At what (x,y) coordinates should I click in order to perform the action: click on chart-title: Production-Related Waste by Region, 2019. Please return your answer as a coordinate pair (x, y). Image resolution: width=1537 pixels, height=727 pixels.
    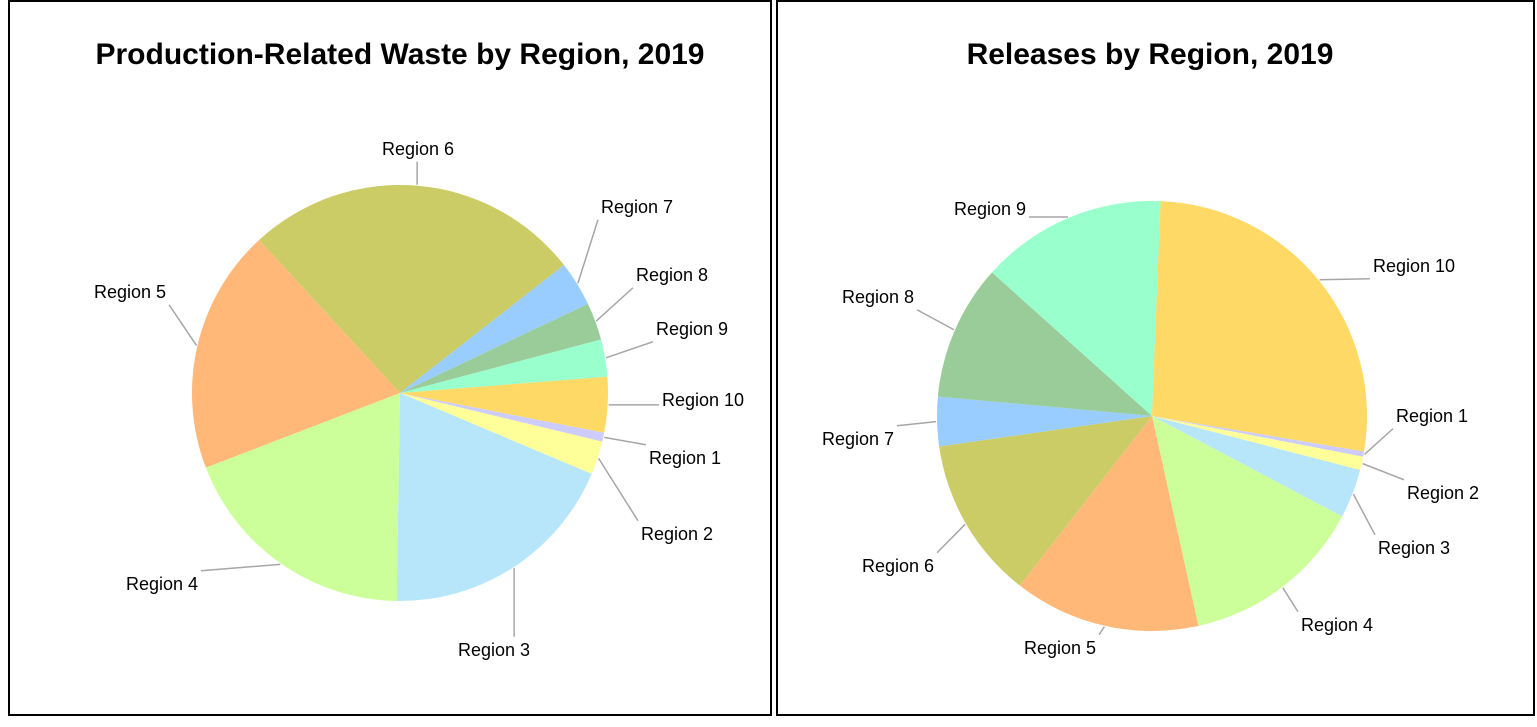
    Looking at the image, I should click on (400, 54).